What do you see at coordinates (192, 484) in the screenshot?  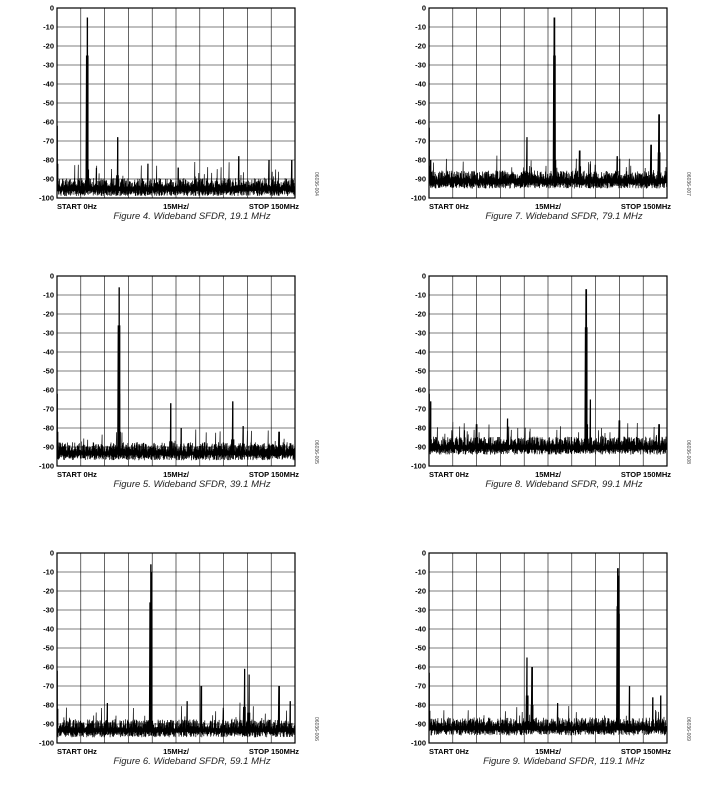 I see `figure-caption: Figure 5. Wideband SFDR, 39.1 MHz` at bounding box center [192, 484].